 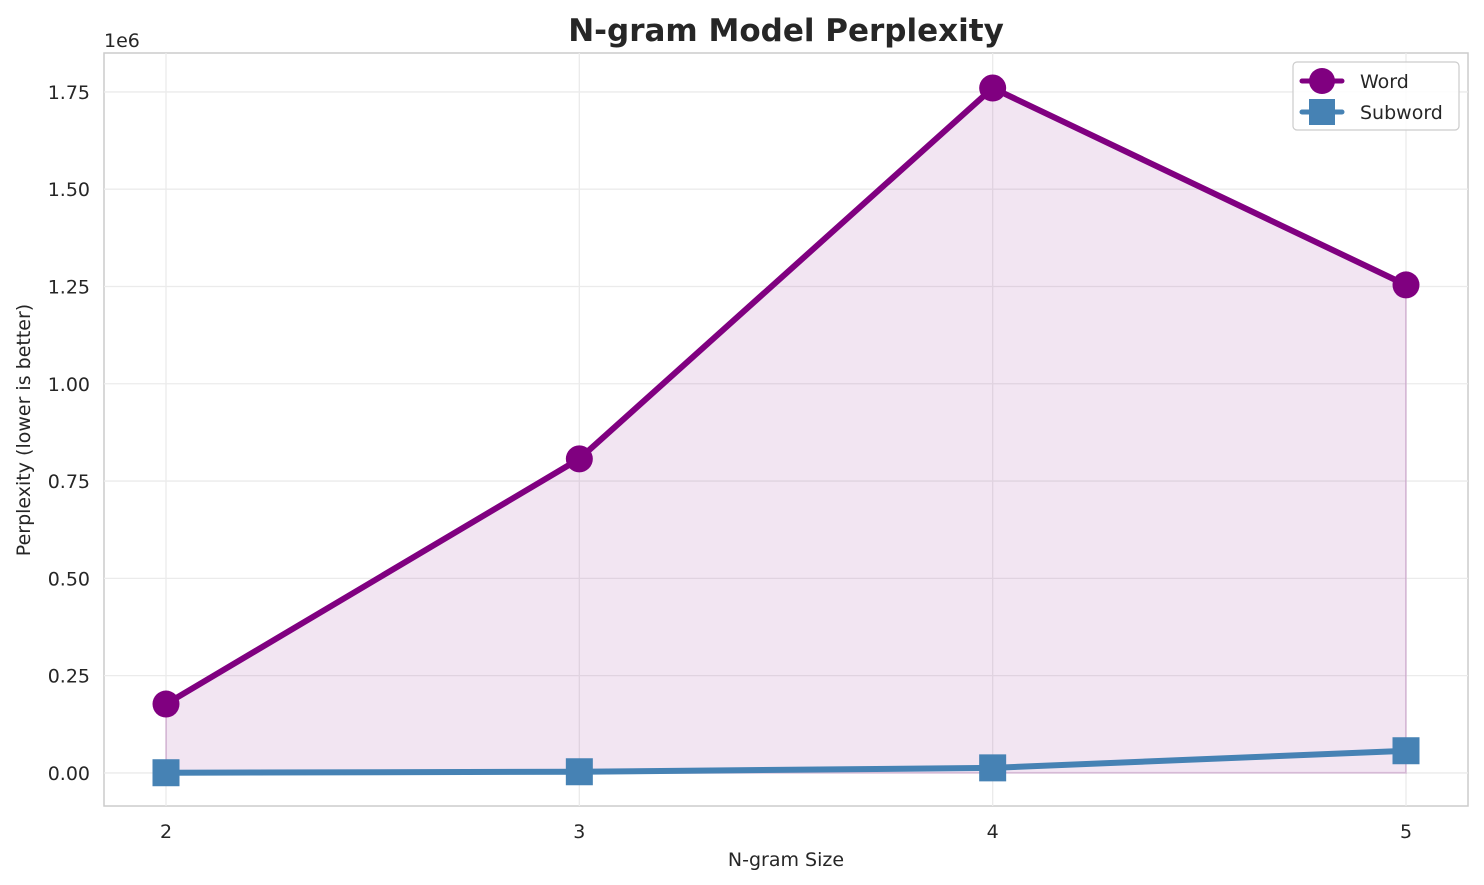 I want to click on x-tick-label: 5, so click(x=1406, y=832).